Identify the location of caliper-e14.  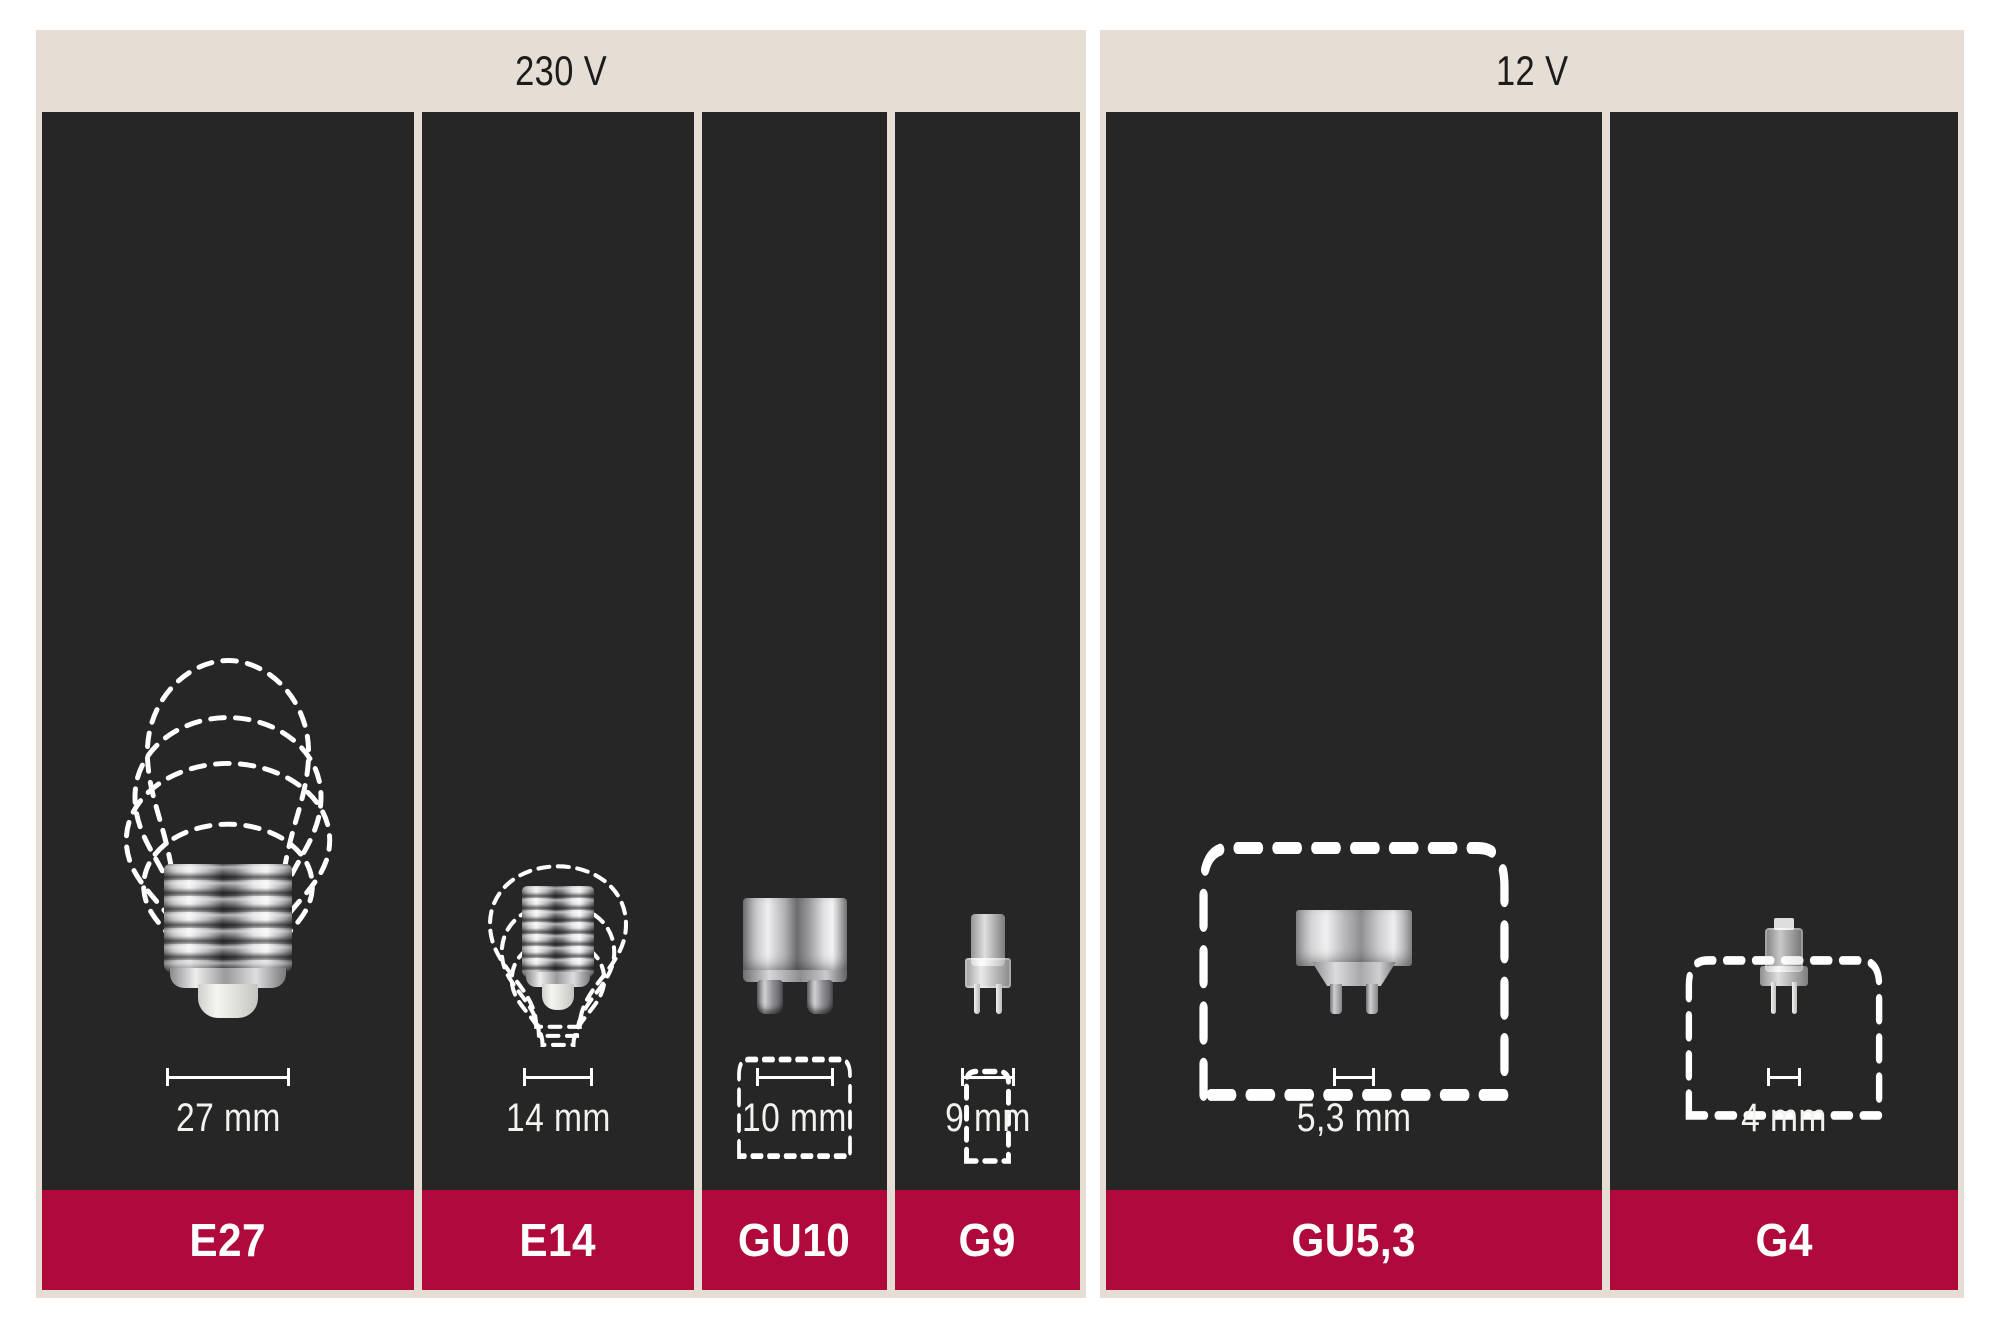
(558, 1077).